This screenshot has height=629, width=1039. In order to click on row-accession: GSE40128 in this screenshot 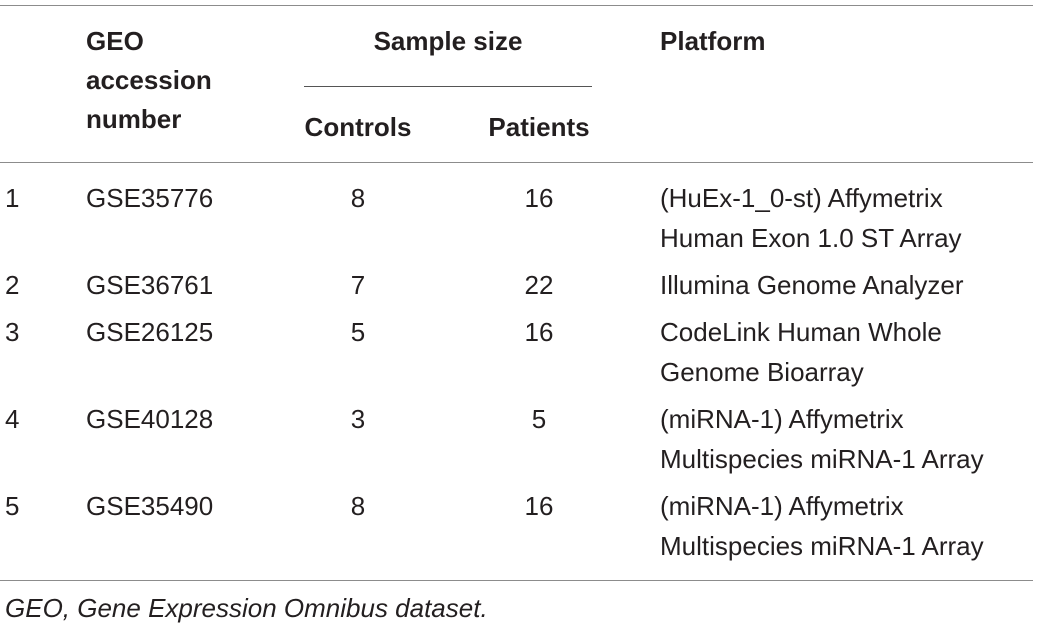, I will do `click(150, 419)`.